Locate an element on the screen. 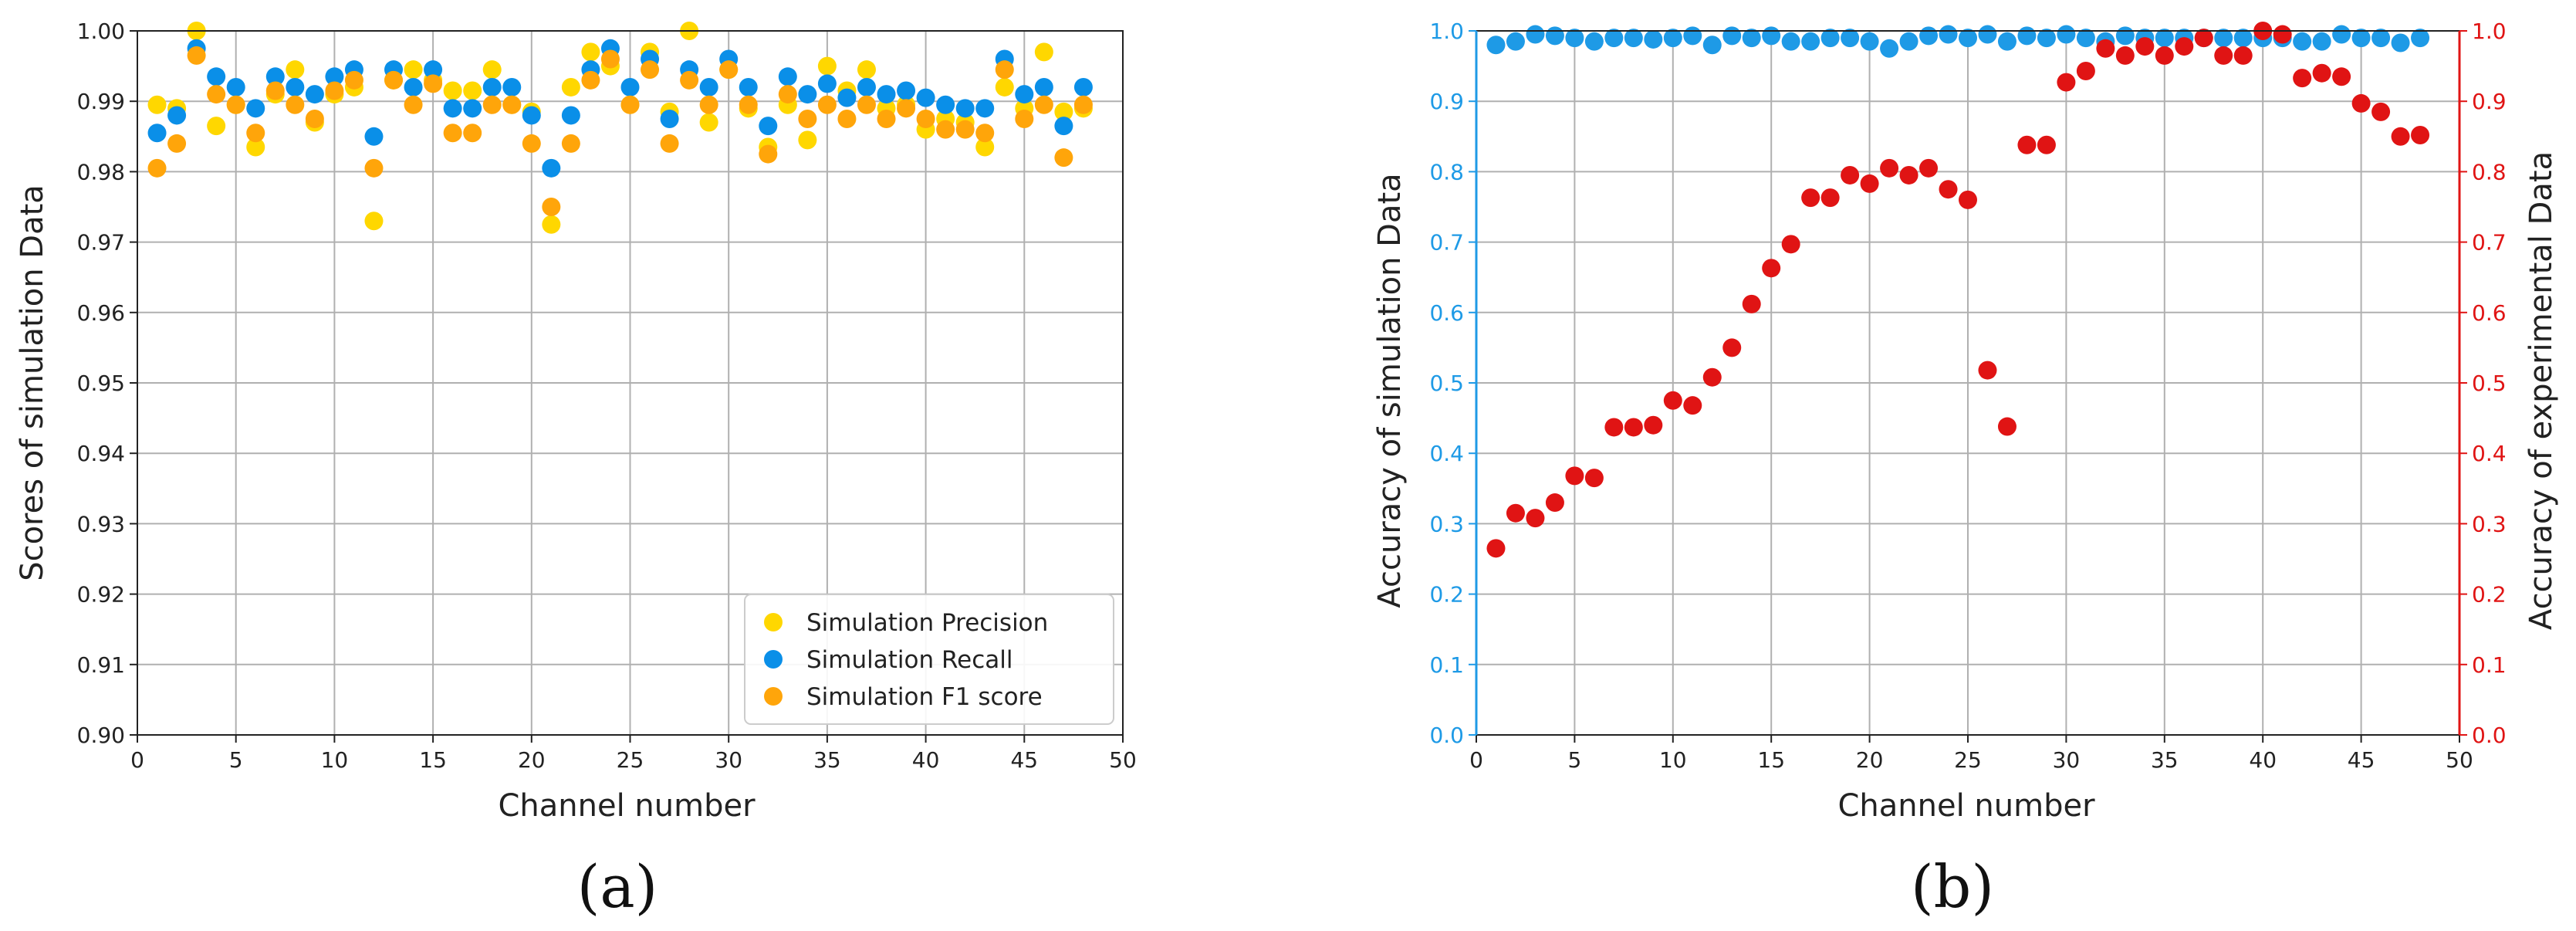 The width and height of the screenshot is (2576, 931). chart-a-x-tick-label: 10 is located at coordinates (335, 760).